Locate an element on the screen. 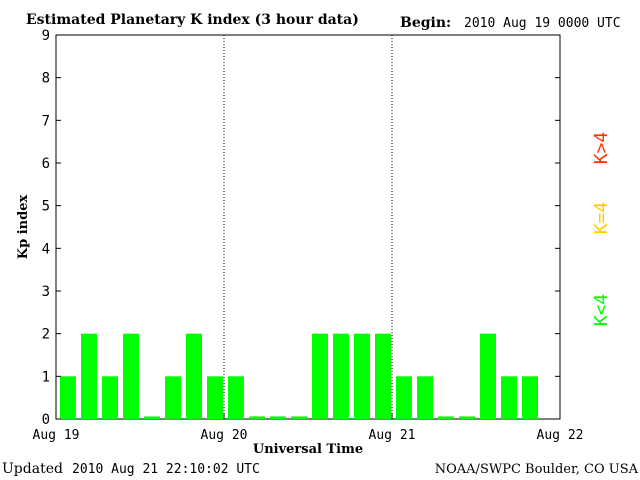 The width and height of the screenshot is (640, 480). y-tick-label-3: 3 is located at coordinates (46, 292).